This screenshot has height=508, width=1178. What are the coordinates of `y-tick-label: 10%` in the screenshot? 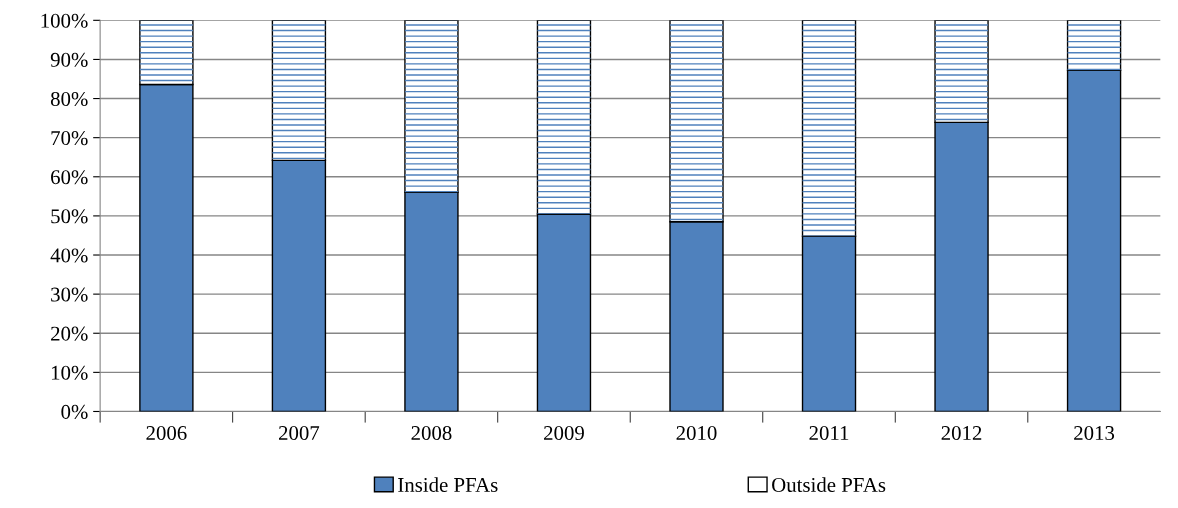 It's located at (69, 372).